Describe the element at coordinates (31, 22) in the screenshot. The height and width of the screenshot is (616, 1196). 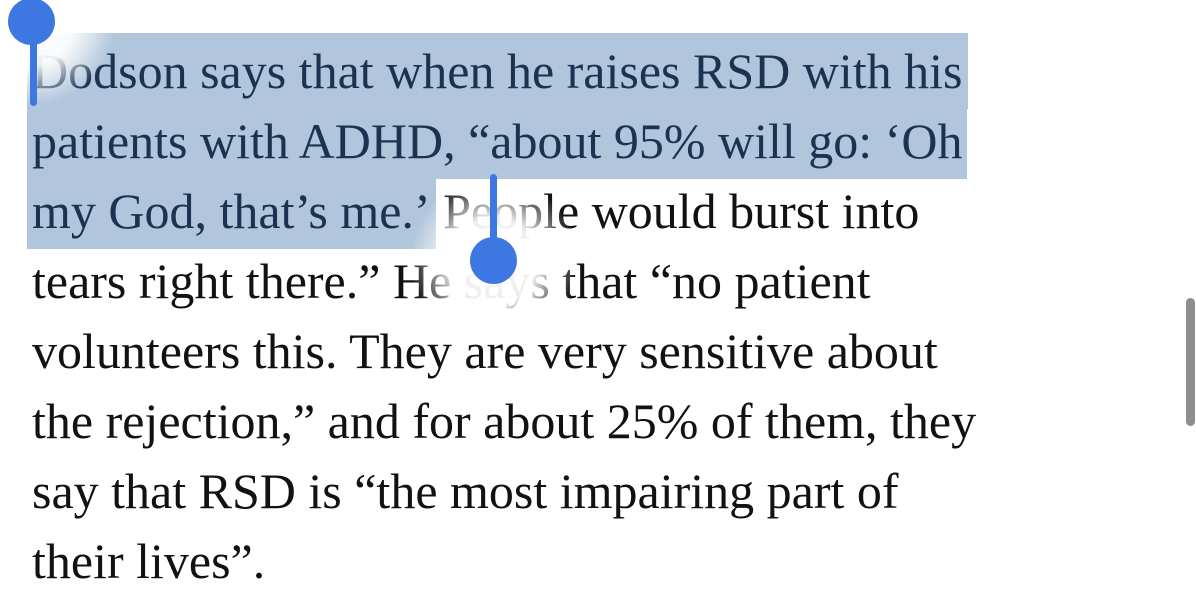
I see `selection-handle-start-icon` at that location.